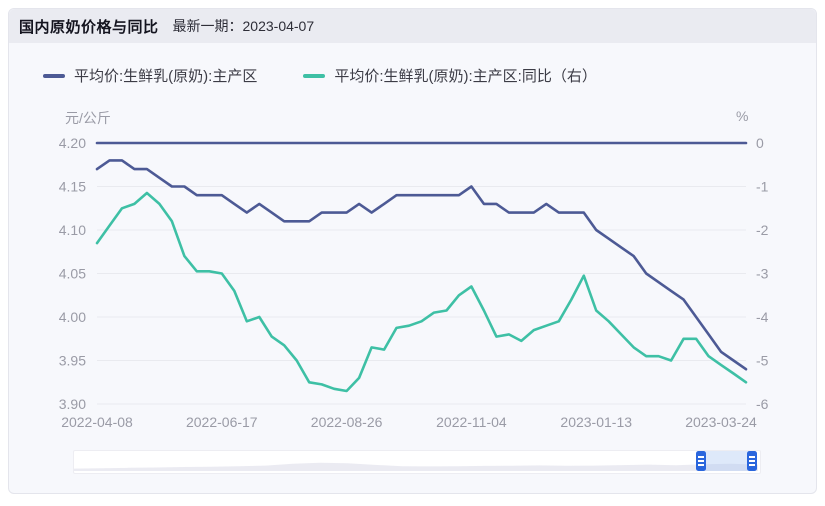 The width and height of the screenshot is (825, 506). I want to click on latest-period-label: 最新一期：2023-04-07, so click(243, 26).